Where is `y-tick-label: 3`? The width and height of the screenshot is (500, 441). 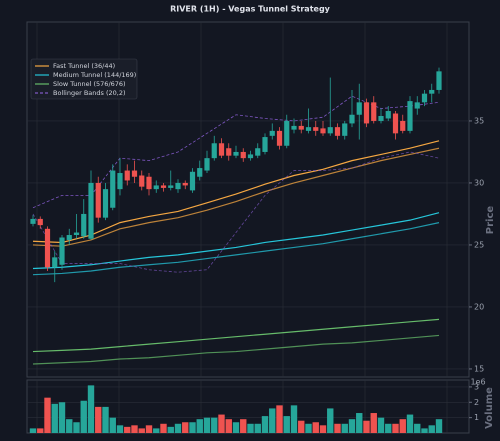
y-tick-label: 3 is located at coordinates (476, 386).